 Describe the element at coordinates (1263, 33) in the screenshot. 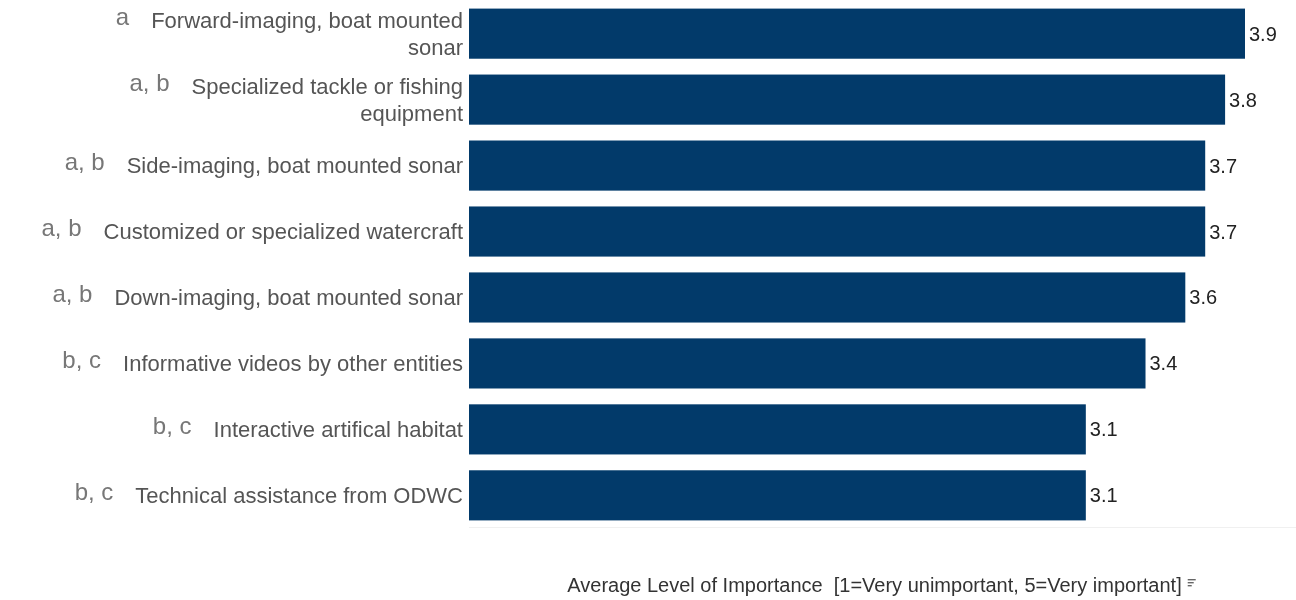

I see `data-label: 3.9` at that location.